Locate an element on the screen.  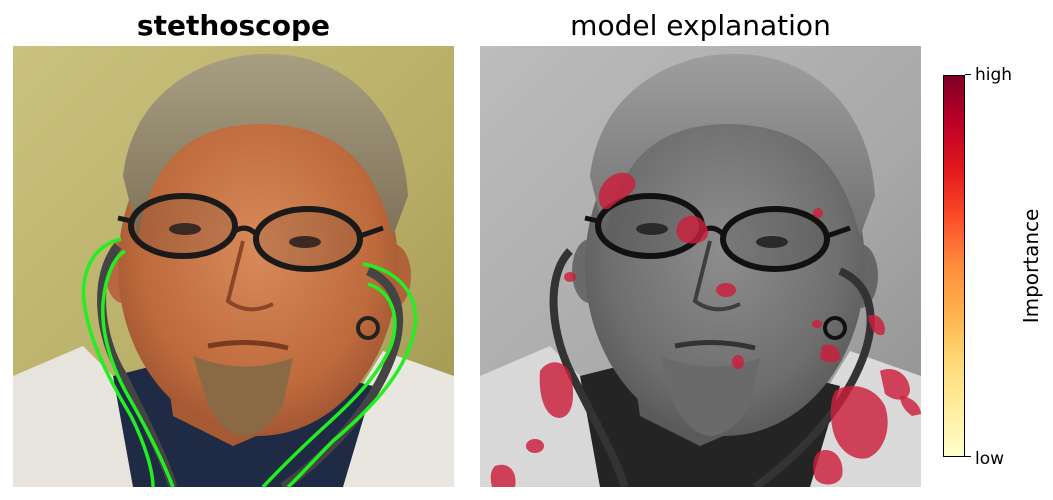
right-panel-title: model explanation is located at coordinates (700, 25).